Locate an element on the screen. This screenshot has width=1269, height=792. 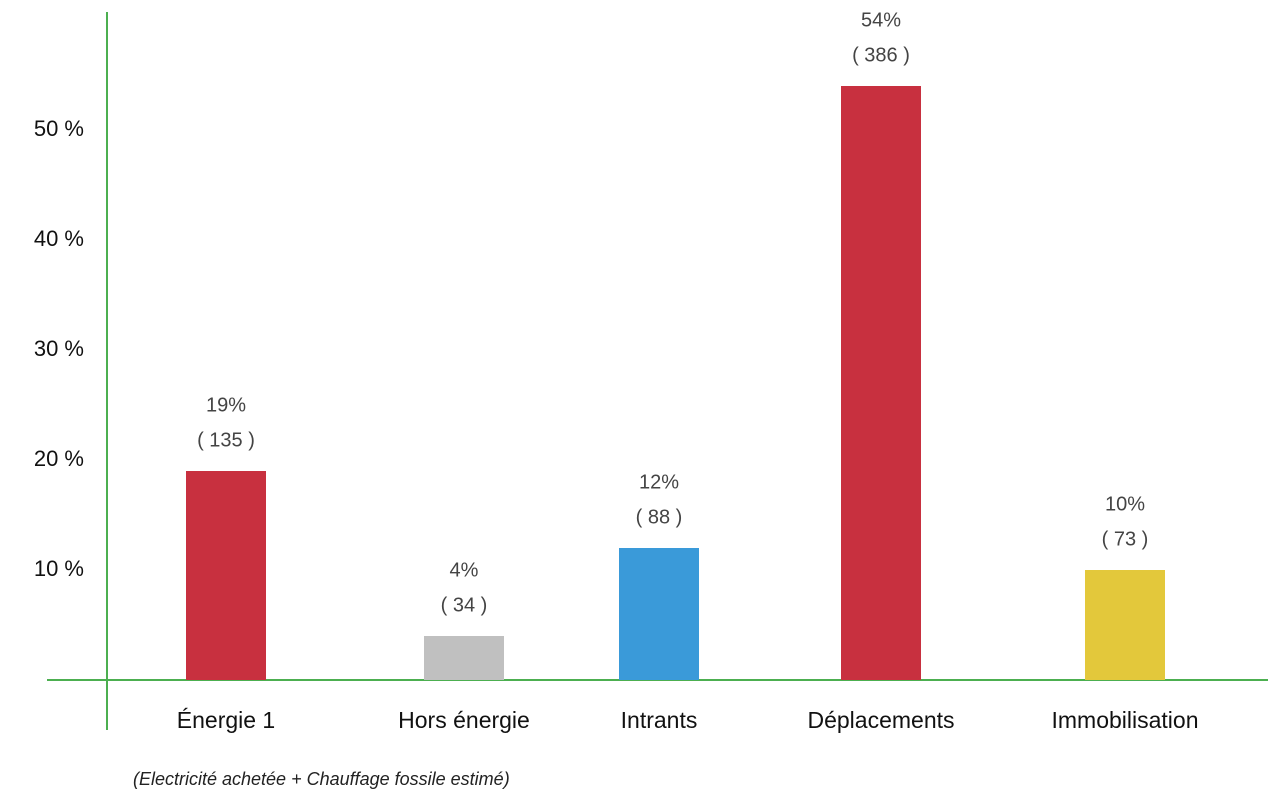
count-label: ( 88 ) is located at coordinates (659, 517).